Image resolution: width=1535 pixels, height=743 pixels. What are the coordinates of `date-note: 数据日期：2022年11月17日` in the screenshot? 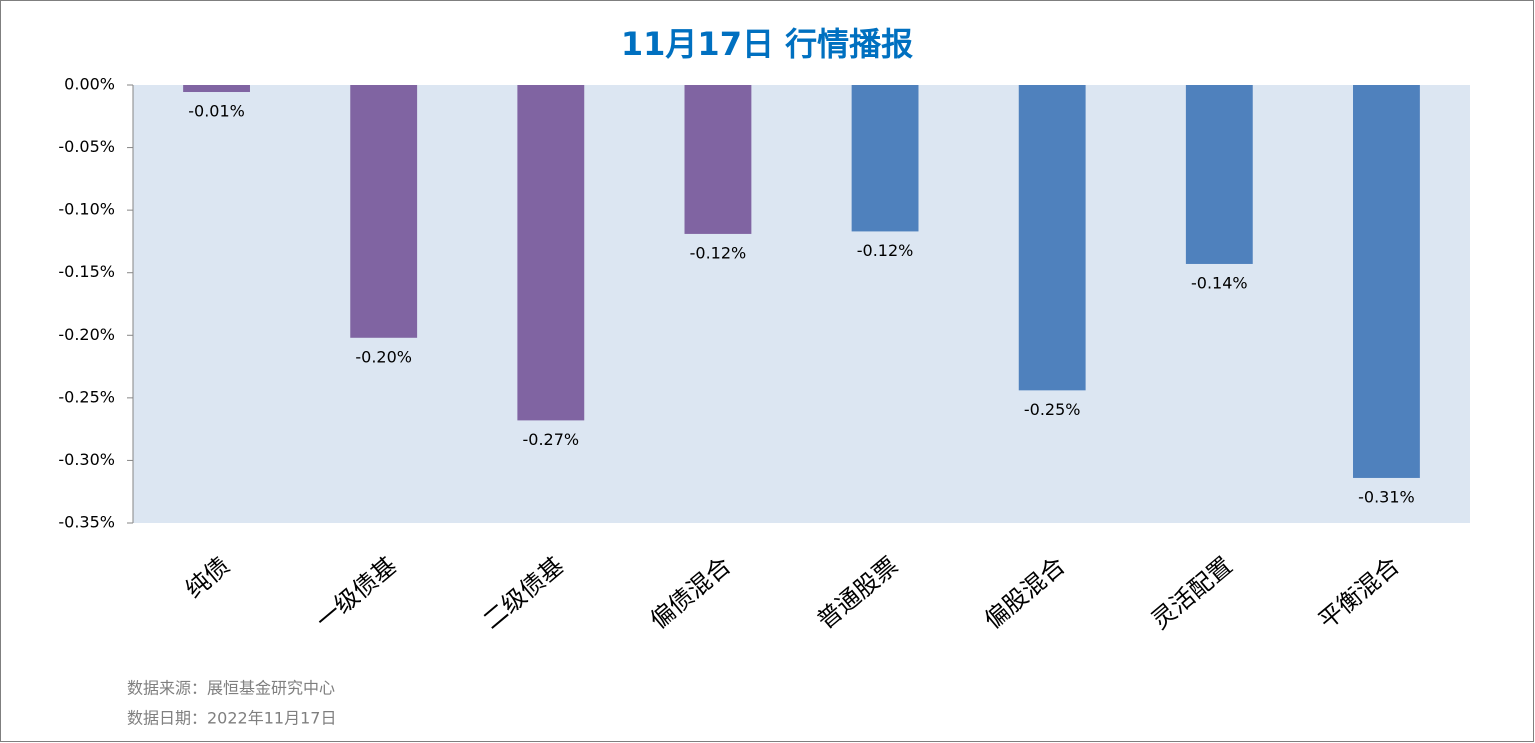 It's located at (231, 718).